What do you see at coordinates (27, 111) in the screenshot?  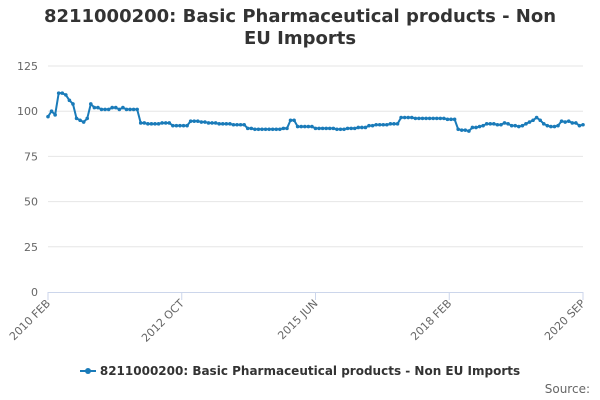 I see `y-tick-label: 100` at bounding box center [27, 111].